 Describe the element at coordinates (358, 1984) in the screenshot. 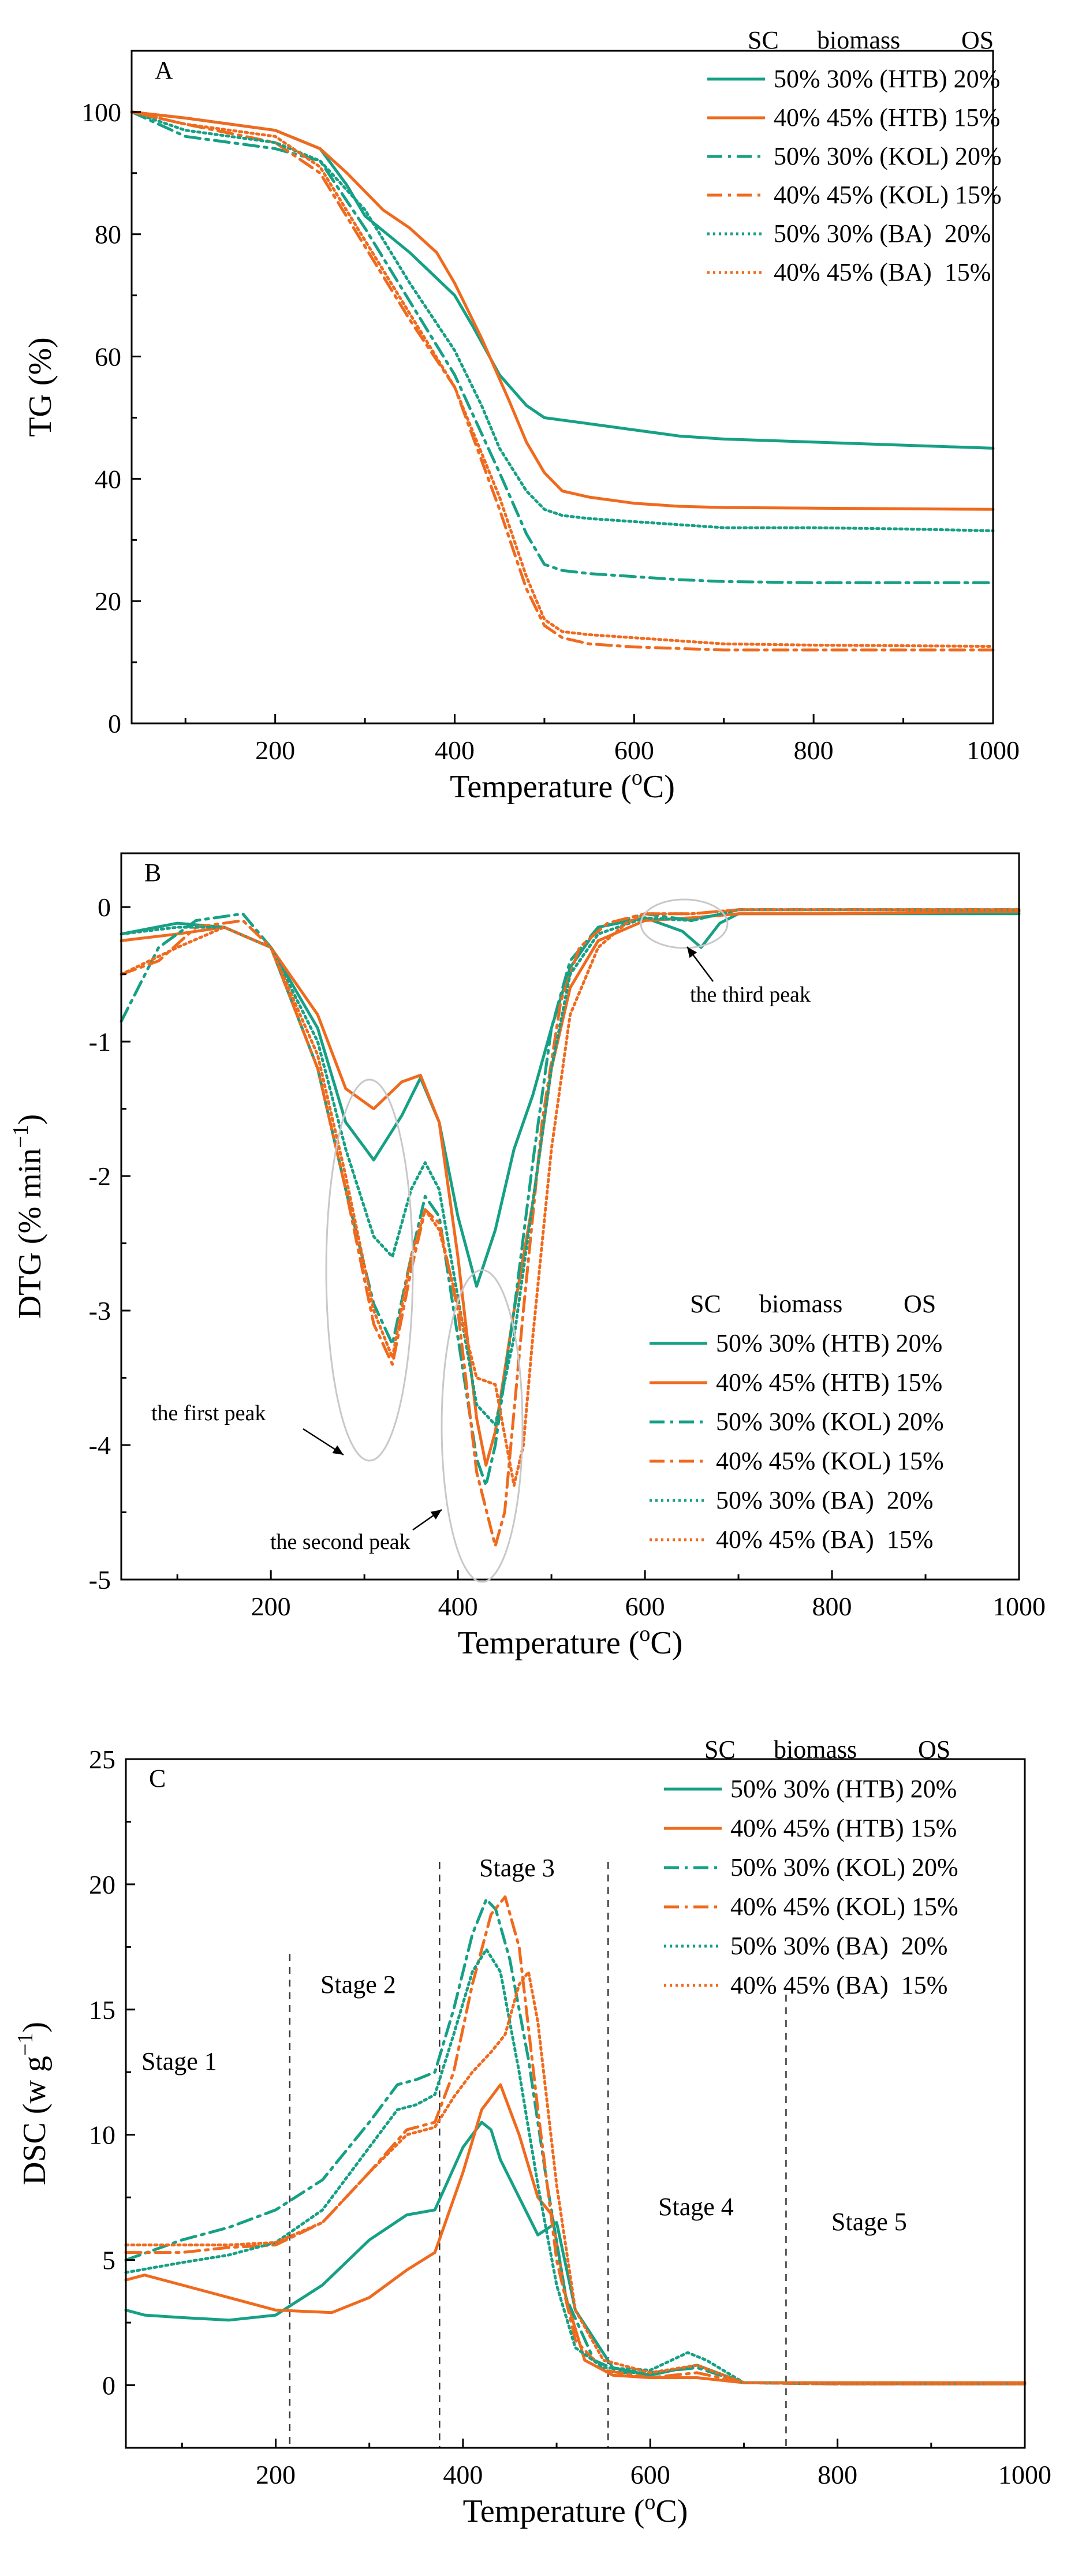

I see `stage-label-2: Stage 2` at that location.